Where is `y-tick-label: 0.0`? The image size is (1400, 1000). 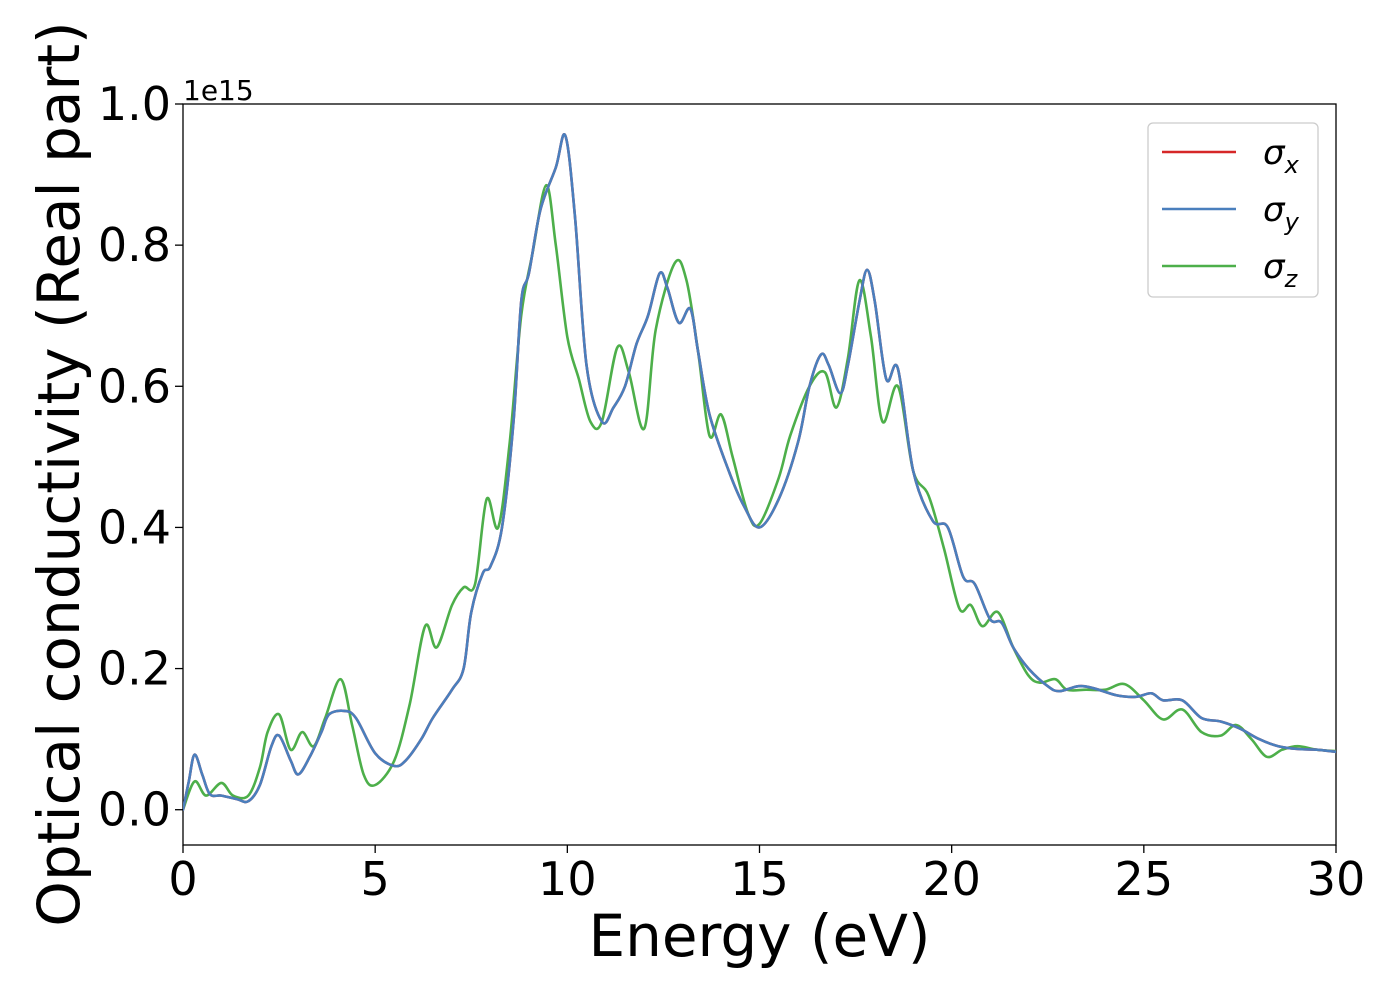
y-tick-label: 0.0 is located at coordinates (134, 810).